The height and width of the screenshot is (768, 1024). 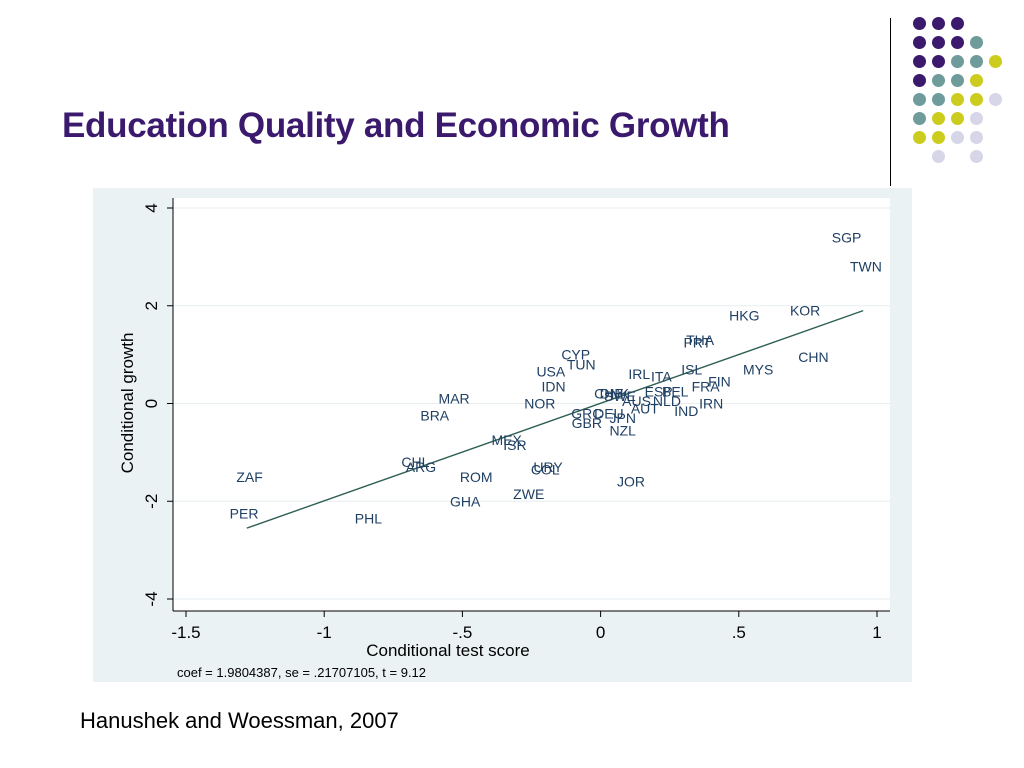 What do you see at coordinates (550, 372) in the screenshot?
I see `data-point-usa: USA` at bounding box center [550, 372].